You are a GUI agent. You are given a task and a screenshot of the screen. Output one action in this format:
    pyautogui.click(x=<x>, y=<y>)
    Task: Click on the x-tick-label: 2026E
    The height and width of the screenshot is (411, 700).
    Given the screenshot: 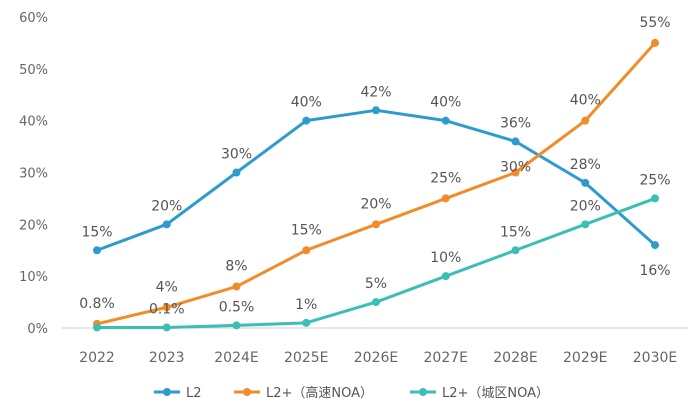 What is the action you would take?
    pyautogui.click(x=376, y=358)
    